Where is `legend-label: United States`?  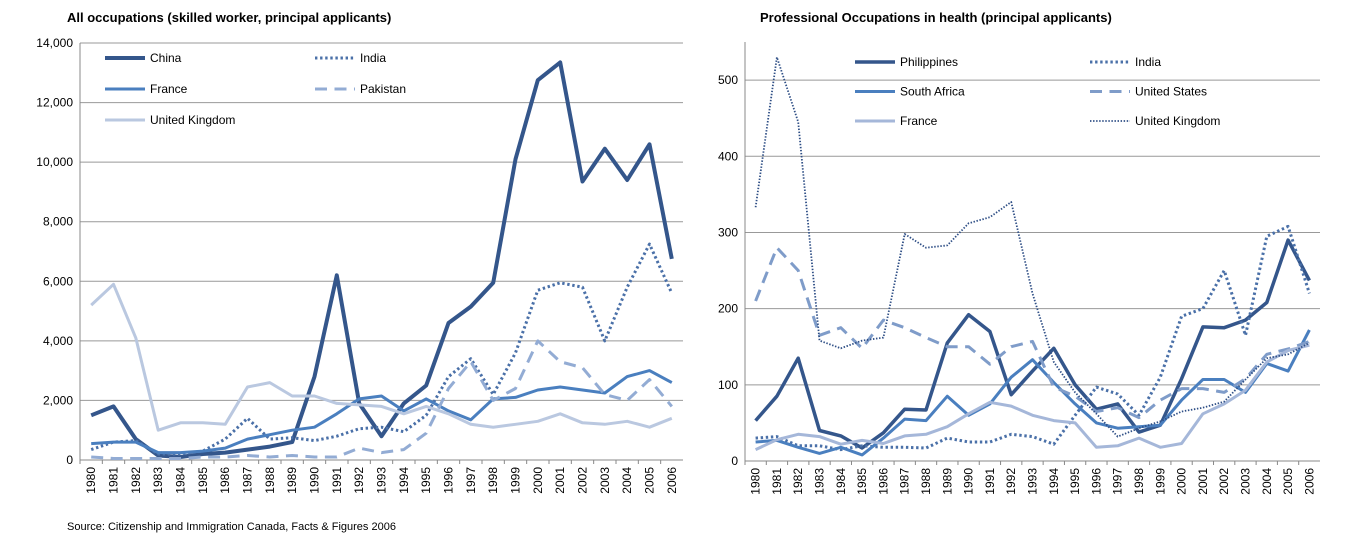 legend-label: United States is located at coordinates (1171, 92).